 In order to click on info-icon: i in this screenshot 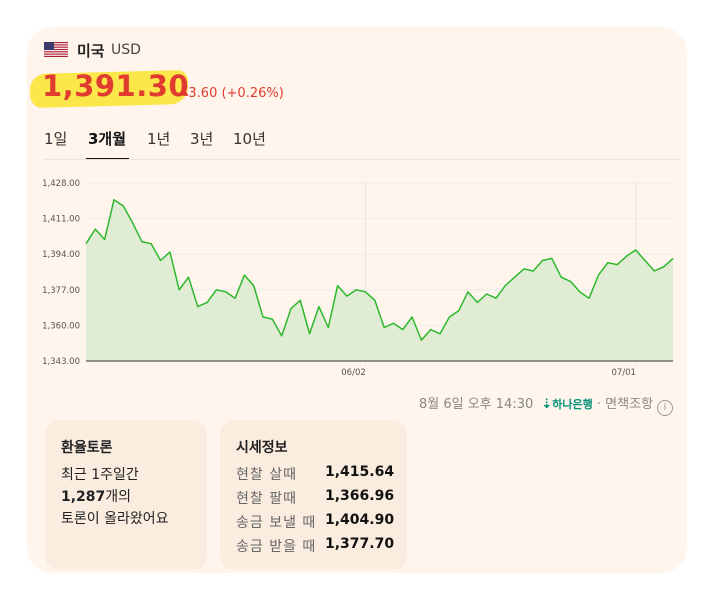, I will do `click(665, 408)`.